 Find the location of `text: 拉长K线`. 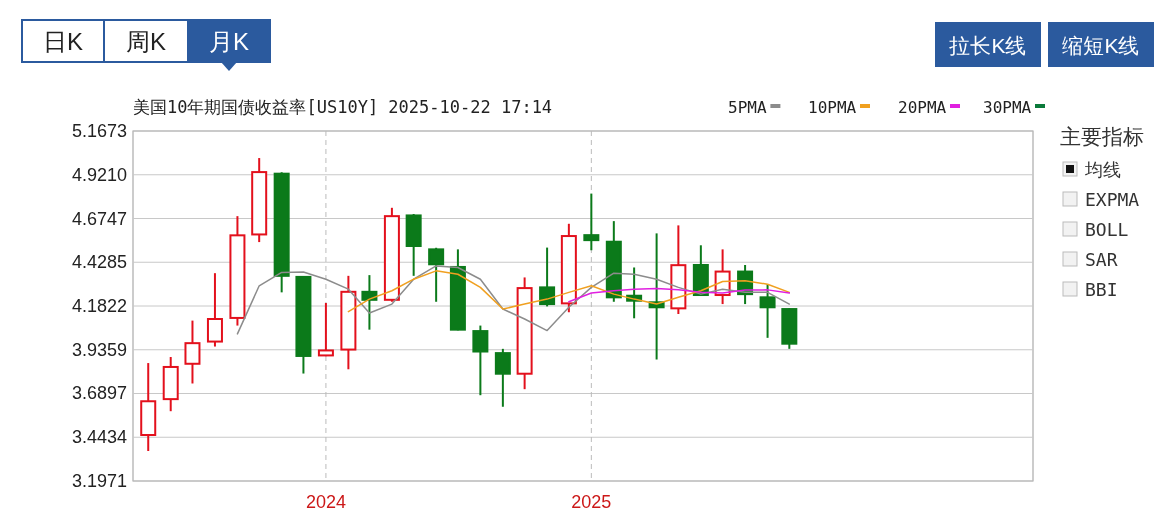

text: 拉长K线 is located at coordinates (988, 45).